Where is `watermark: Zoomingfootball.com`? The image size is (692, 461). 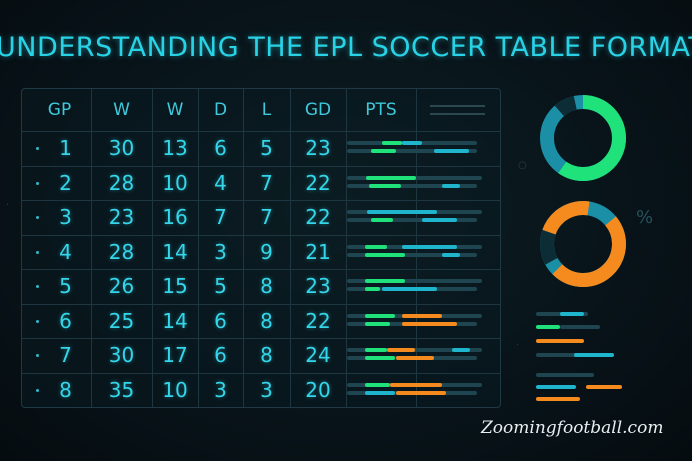
watermark: Zoomingfootball.com is located at coordinates (572, 428).